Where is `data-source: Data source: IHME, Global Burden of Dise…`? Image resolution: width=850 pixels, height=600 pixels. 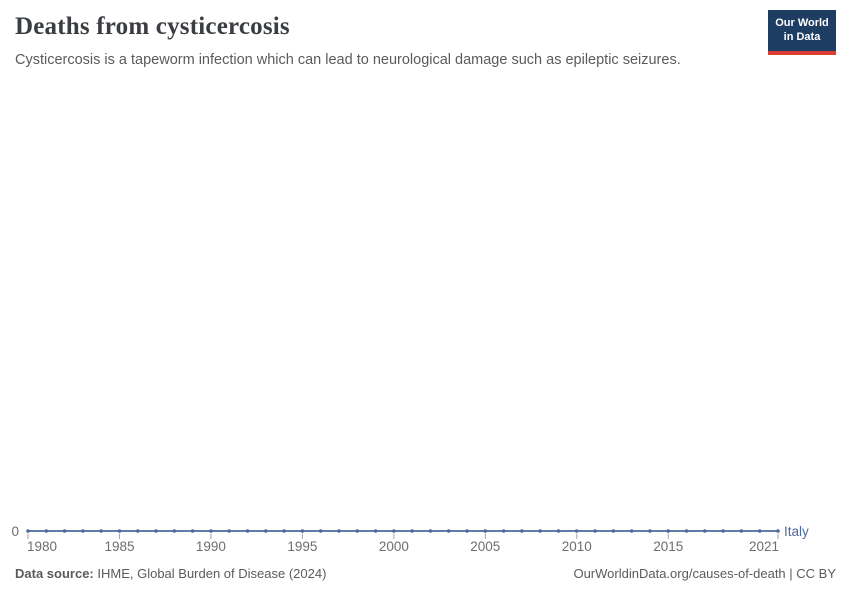 data-source: Data source: IHME, Global Burden of Dise… is located at coordinates (170, 573).